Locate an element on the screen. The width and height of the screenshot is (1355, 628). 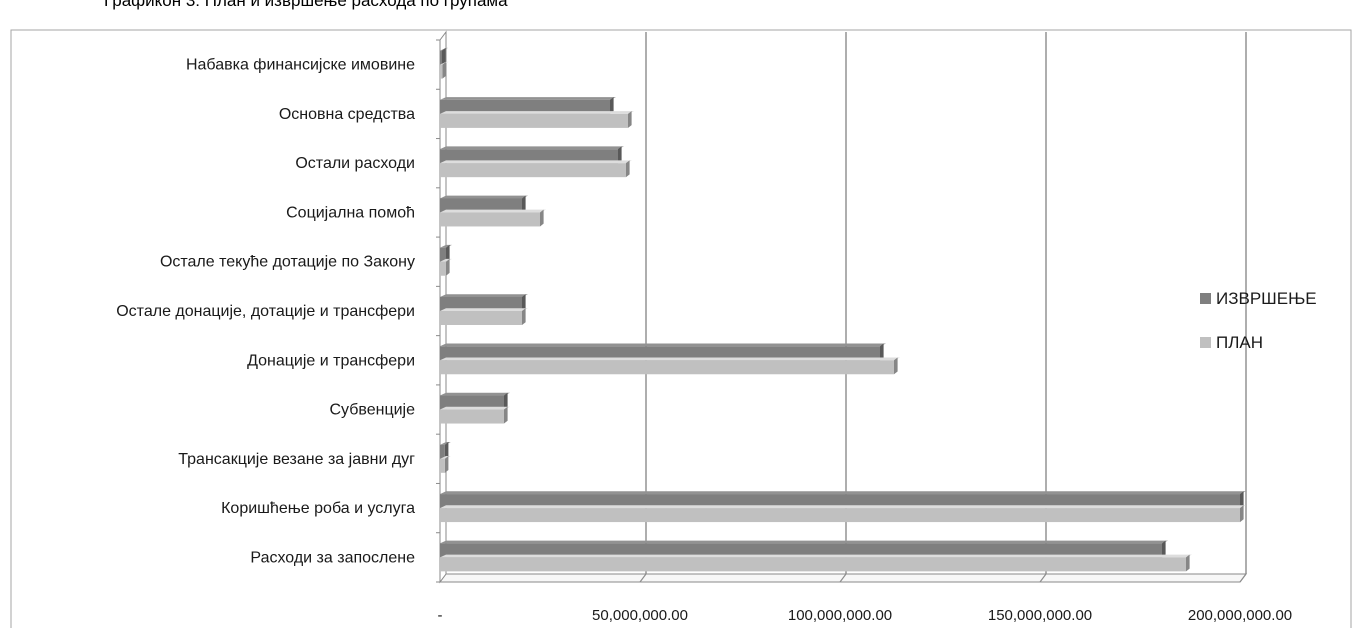
legend-label: ПЛАН is located at coordinates (1239, 342).